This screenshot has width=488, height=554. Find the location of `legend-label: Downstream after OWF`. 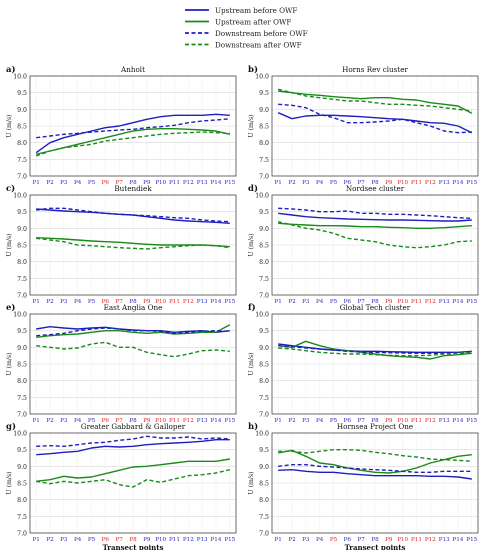

legend-label: Downstream after OWF is located at coordinates (258, 45).